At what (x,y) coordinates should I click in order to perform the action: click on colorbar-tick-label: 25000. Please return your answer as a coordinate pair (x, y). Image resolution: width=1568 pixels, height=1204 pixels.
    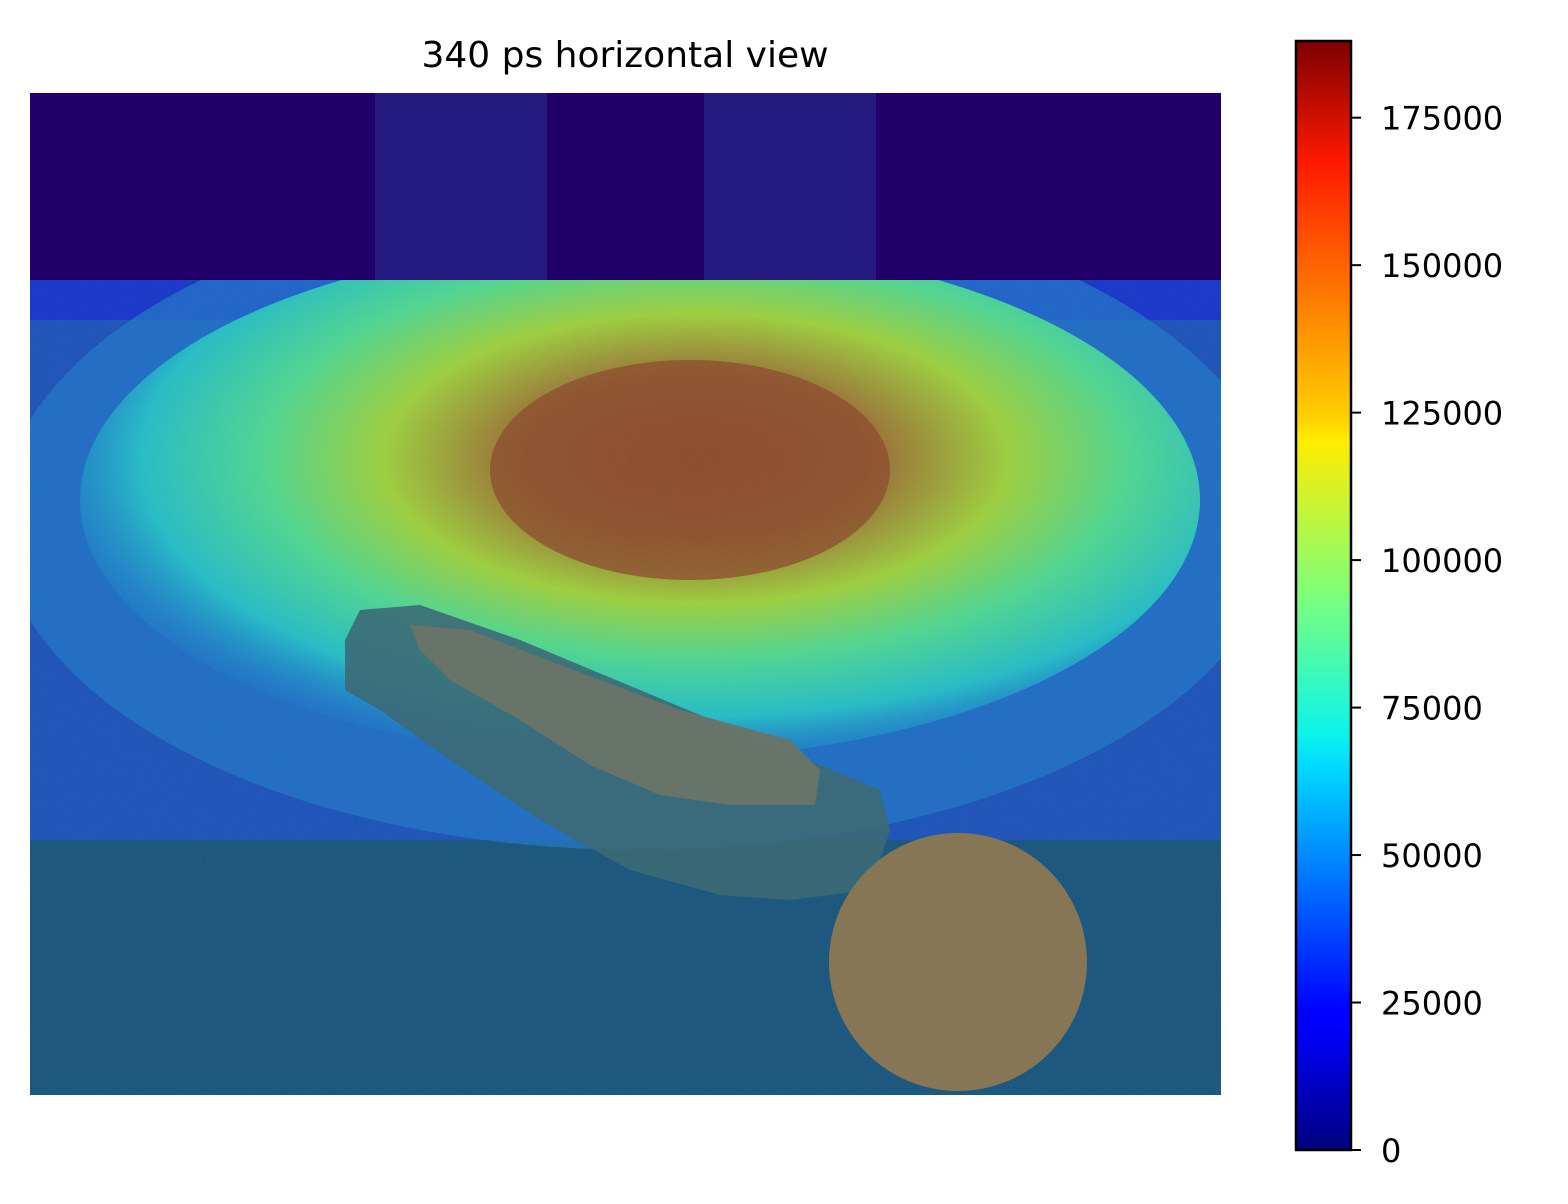
    Looking at the image, I should click on (1432, 1004).